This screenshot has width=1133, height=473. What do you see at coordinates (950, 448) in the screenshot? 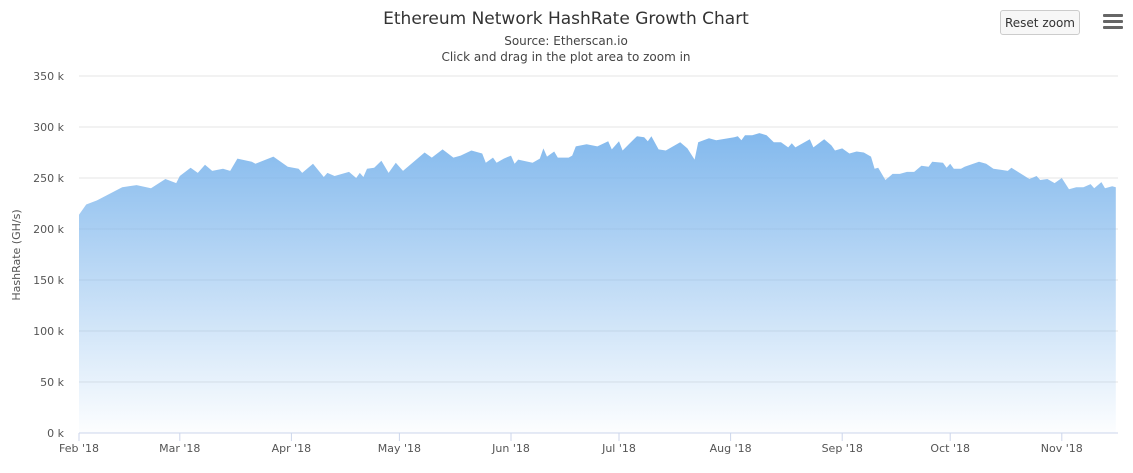
I see `x-tick-label: Oct '18` at bounding box center [950, 448].